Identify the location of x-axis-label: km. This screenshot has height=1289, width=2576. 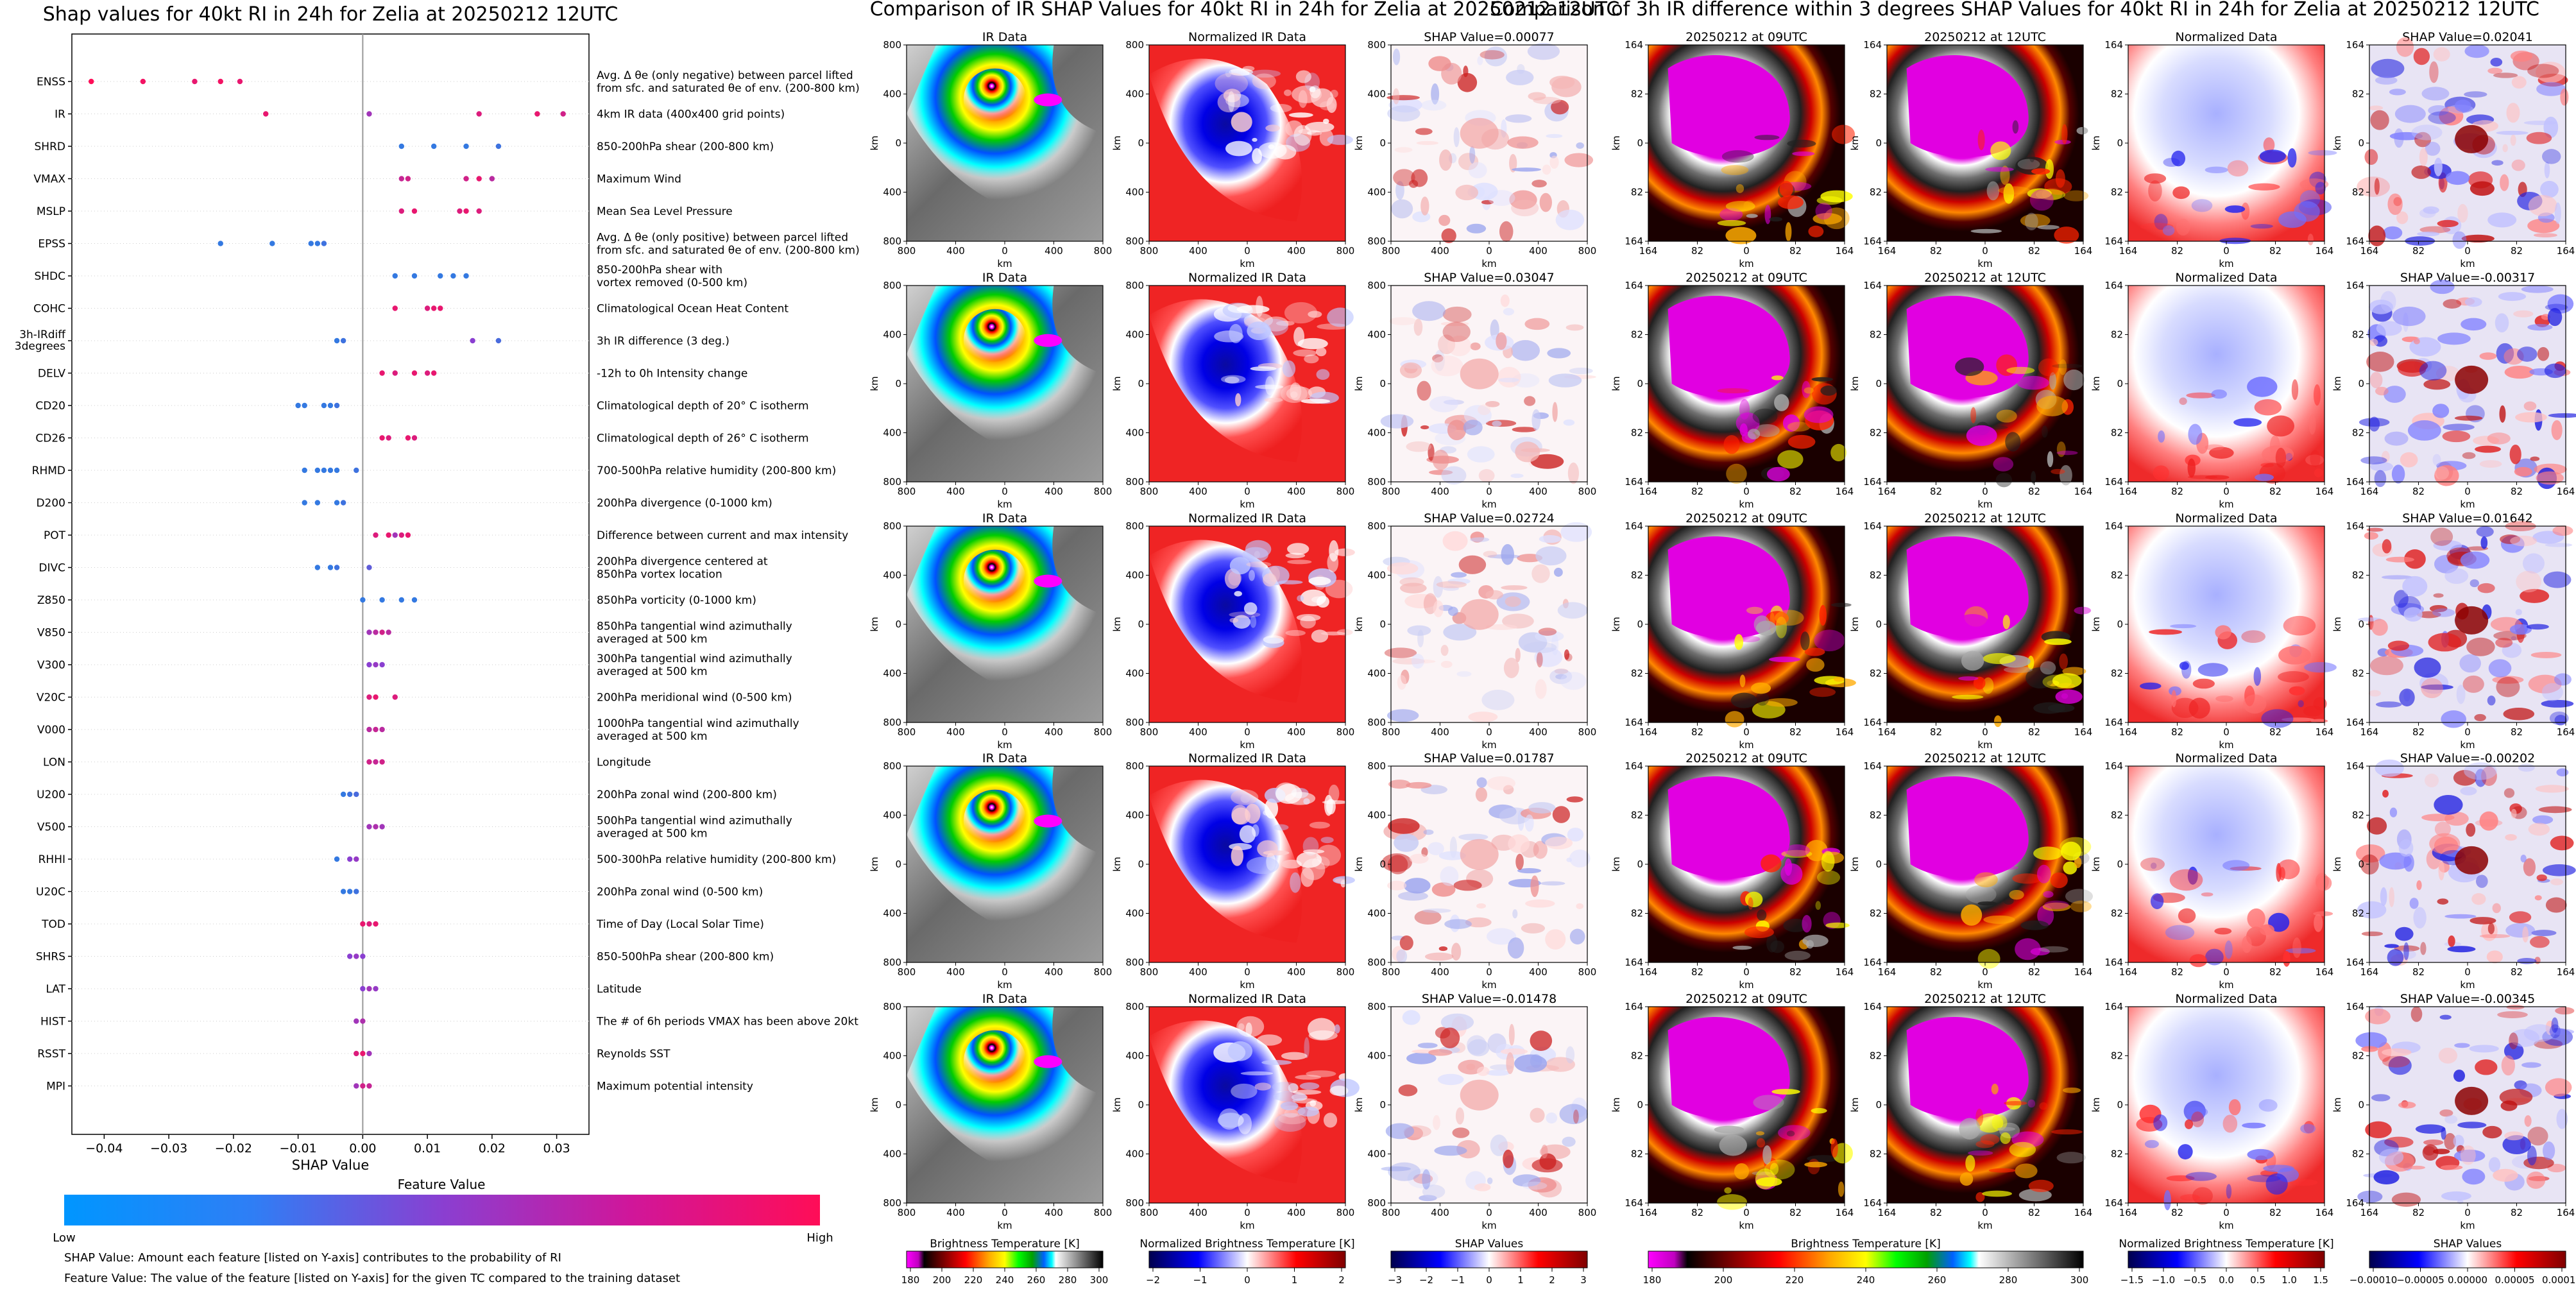
(1488, 1225).